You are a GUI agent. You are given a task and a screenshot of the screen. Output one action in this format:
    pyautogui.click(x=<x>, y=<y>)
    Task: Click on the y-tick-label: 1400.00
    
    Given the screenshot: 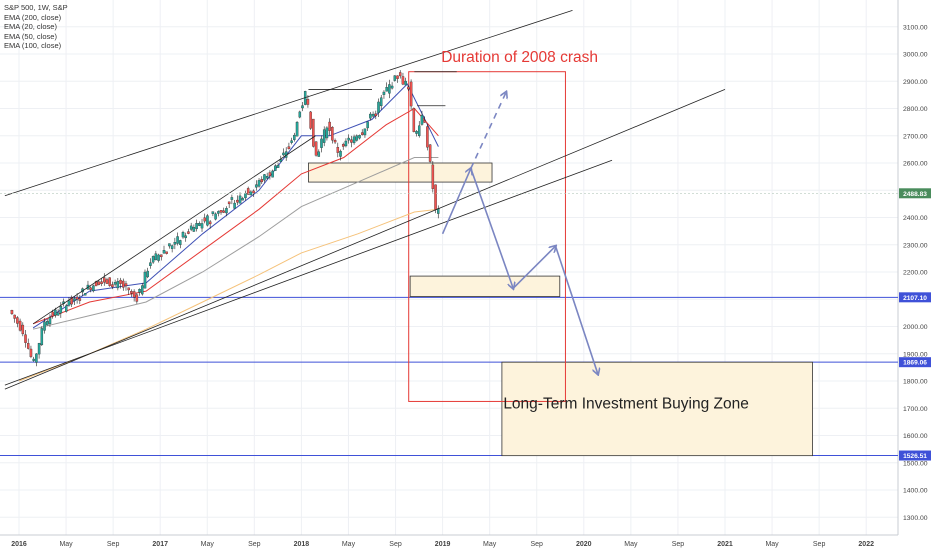 What is the action you would take?
    pyautogui.click(x=915, y=491)
    